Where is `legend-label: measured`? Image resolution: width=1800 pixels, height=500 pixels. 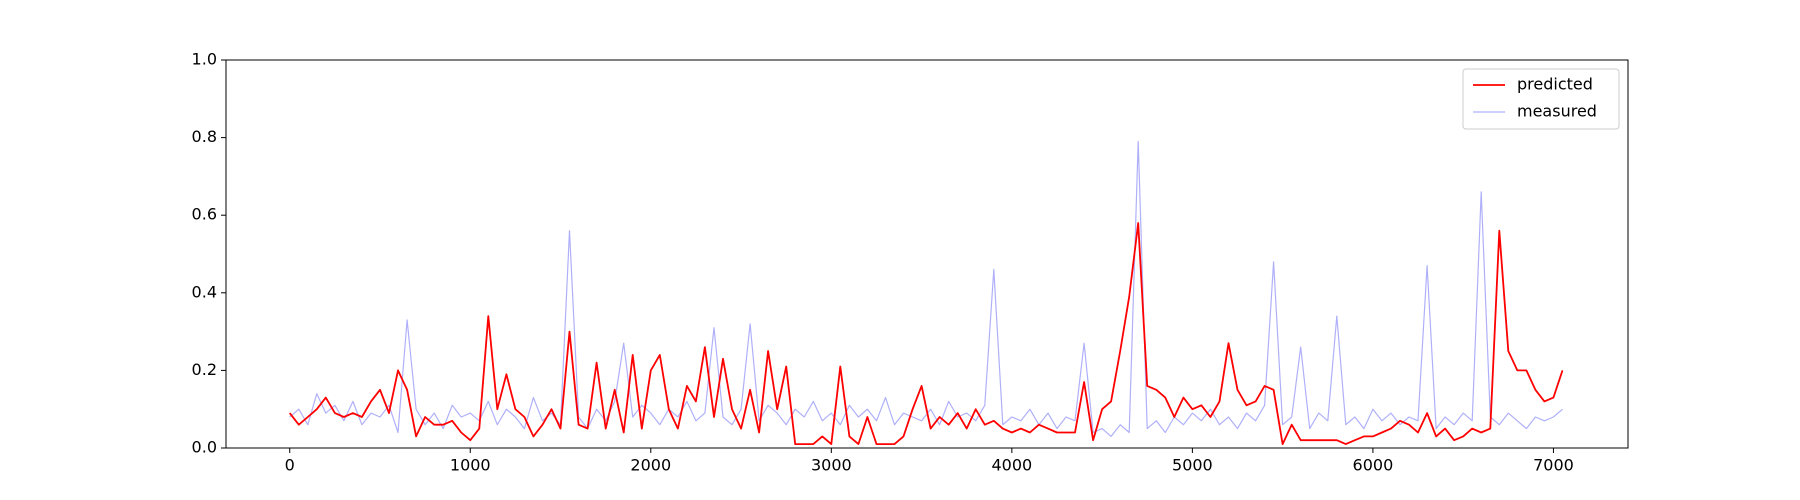
legend-label: measured is located at coordinates (1557, 111).